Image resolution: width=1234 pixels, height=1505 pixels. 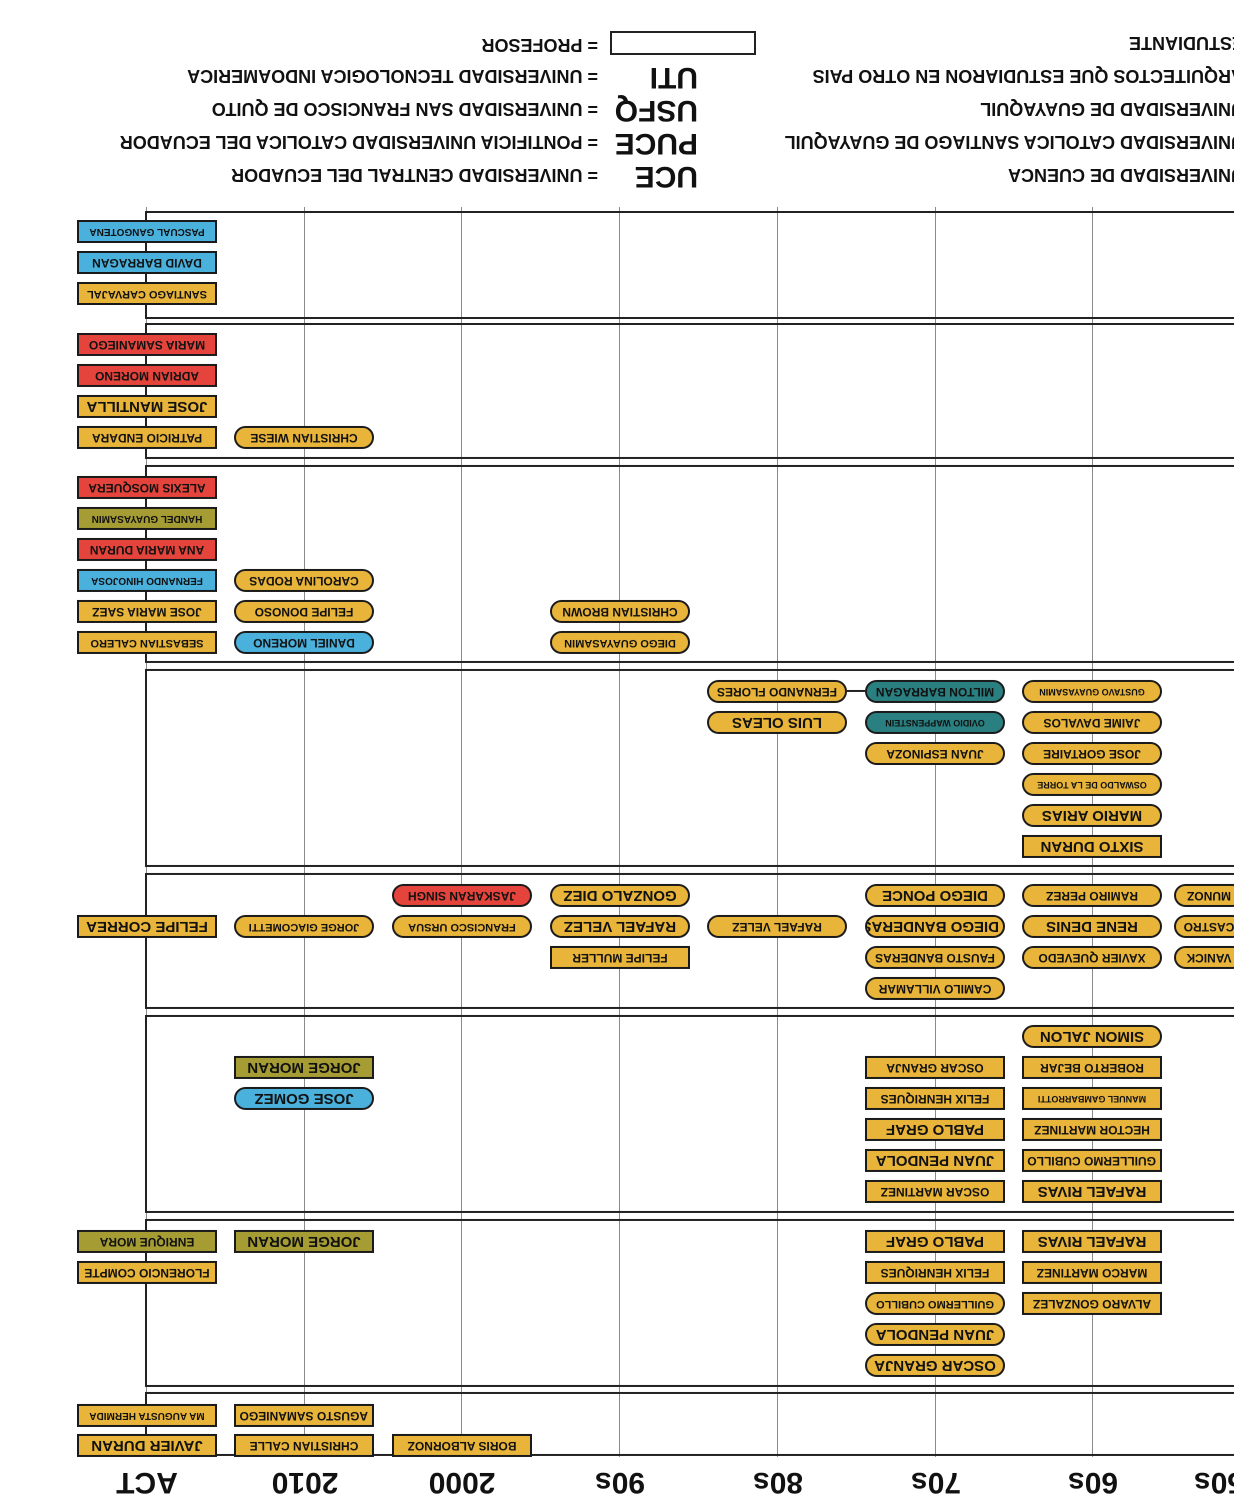 What do you see at coordinates (147, 1445) in the screenshot?
I see `person-chip: JAVIER DURAN` at bounding box center [147, 1445].